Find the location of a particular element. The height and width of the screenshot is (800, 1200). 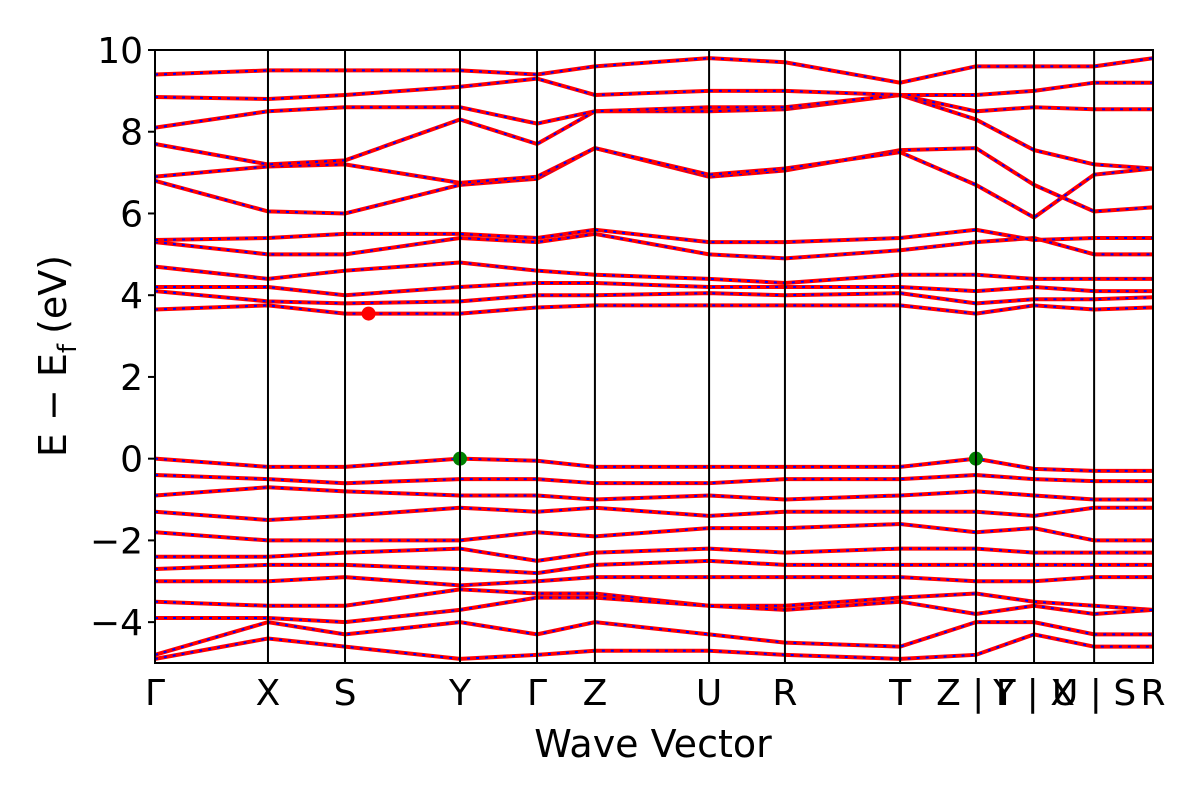

y-tick-label: 6 is located at coordinates (131, 214).